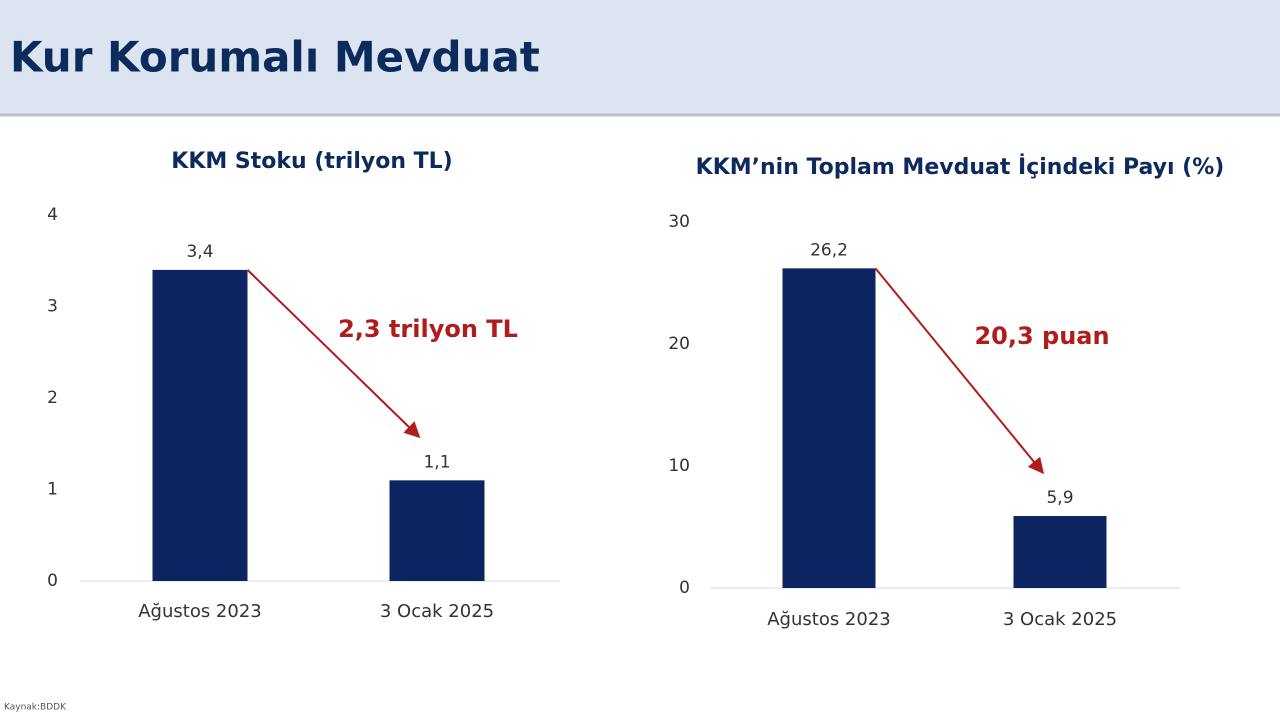 This screenshot has height=720, width=1280. Describe the element at coordinates (52, 215) in the screenshot. I see `y-tick-label: 4` at that location.